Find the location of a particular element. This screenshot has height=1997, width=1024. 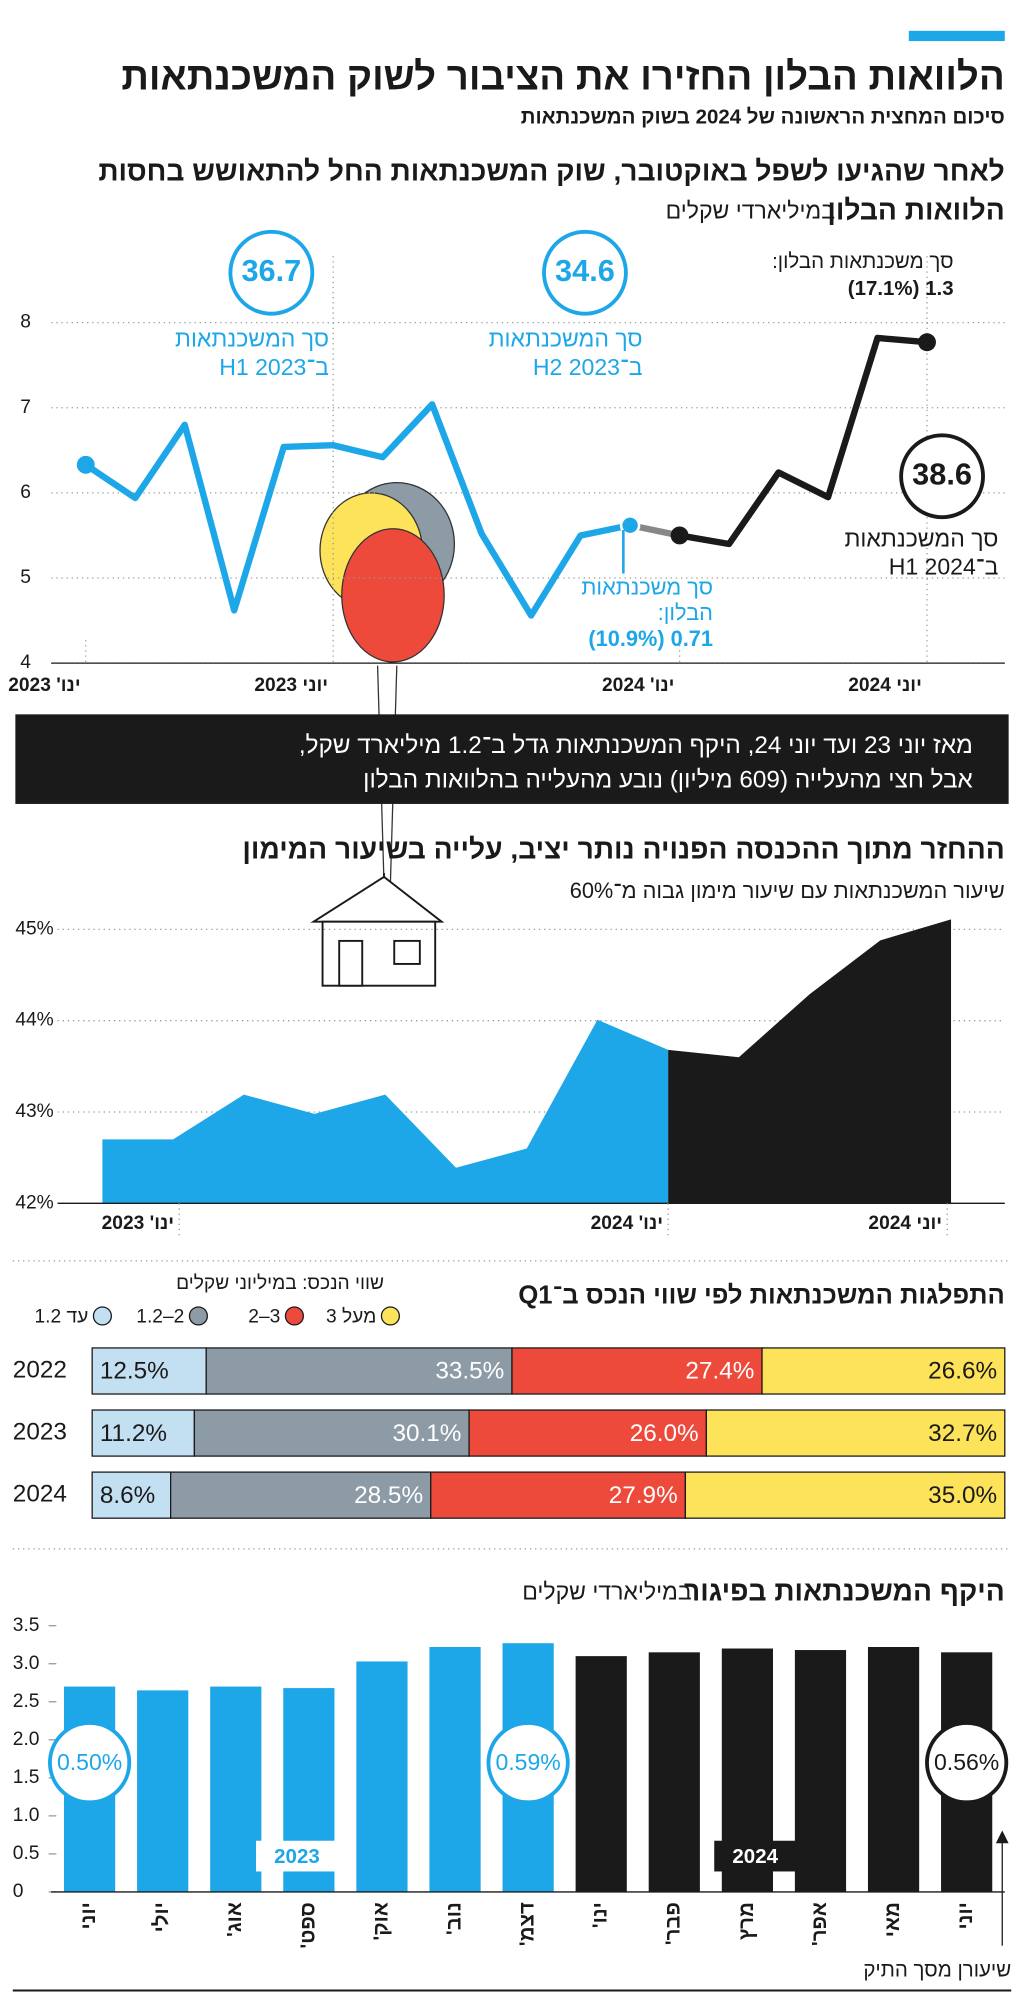

y-tick-label: 0.5 is located at coordinates (26, 1853).